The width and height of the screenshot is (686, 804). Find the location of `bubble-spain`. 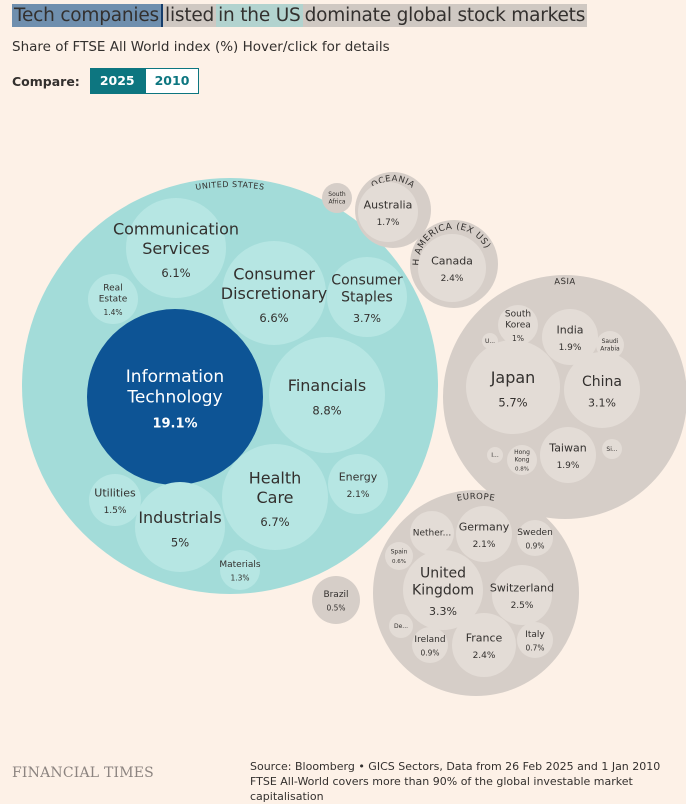

bubble-spain is located at coordinates (399, 556).